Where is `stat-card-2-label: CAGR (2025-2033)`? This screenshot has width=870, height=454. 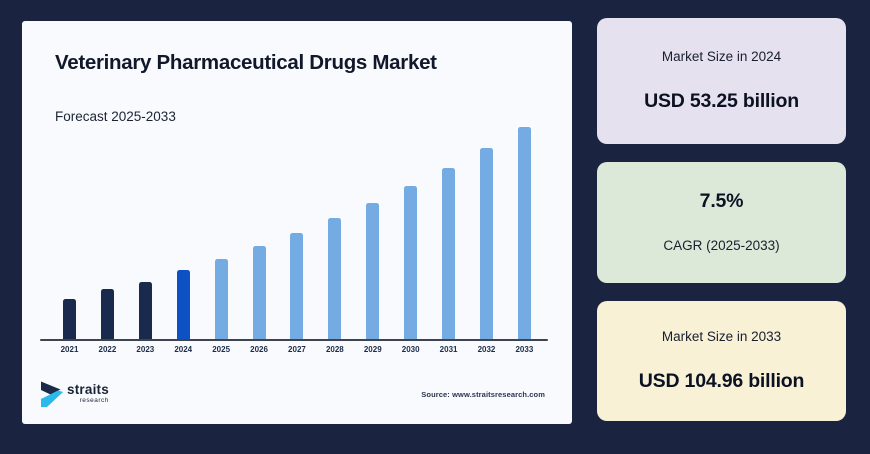
stat-card-2-label: CAGR (2025-2033) is located at coordinates (721, 245).